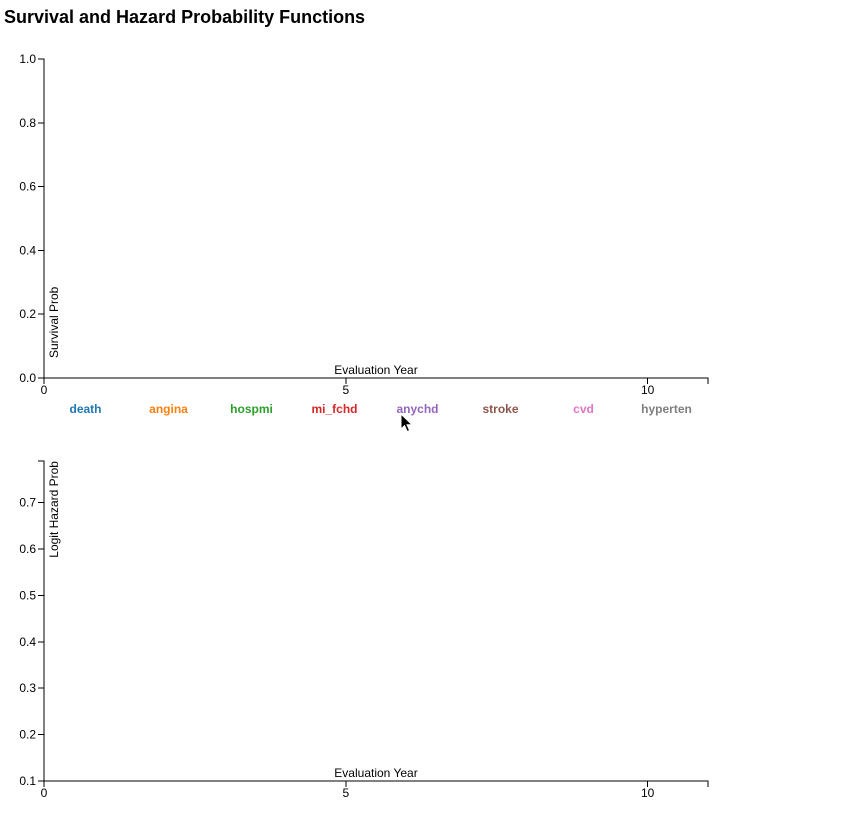  What do you see at coordinates (85, 409) in the screenshot?
I see `legend-item-death: death` at bounding box center [85, 409].